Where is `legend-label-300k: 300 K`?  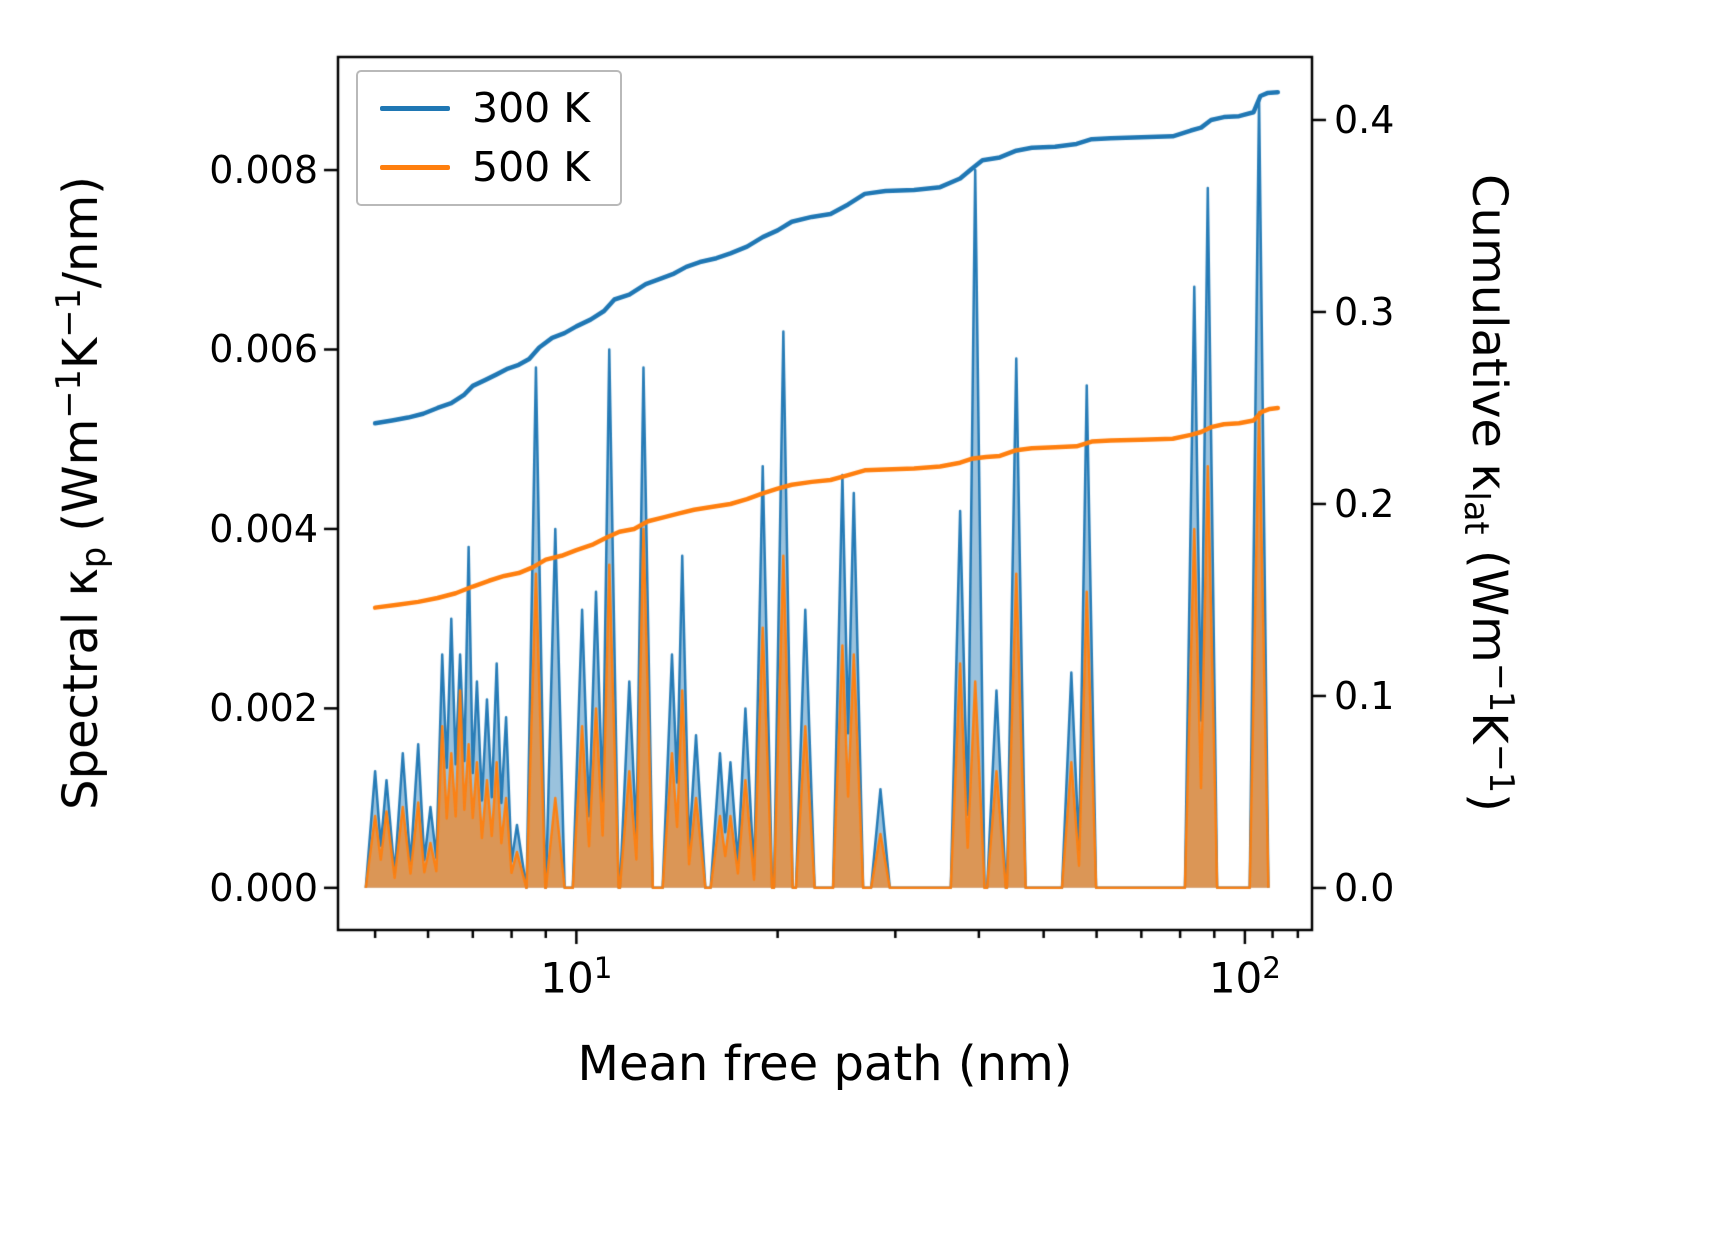 legend-label-300k: 300 K is located at coordinates (531, 108).